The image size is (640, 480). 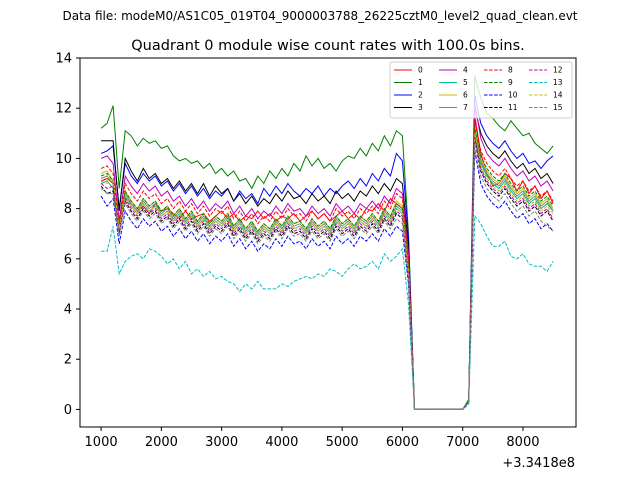 I want to click on x-tick-label: 4000, so click(x=281, y=442).